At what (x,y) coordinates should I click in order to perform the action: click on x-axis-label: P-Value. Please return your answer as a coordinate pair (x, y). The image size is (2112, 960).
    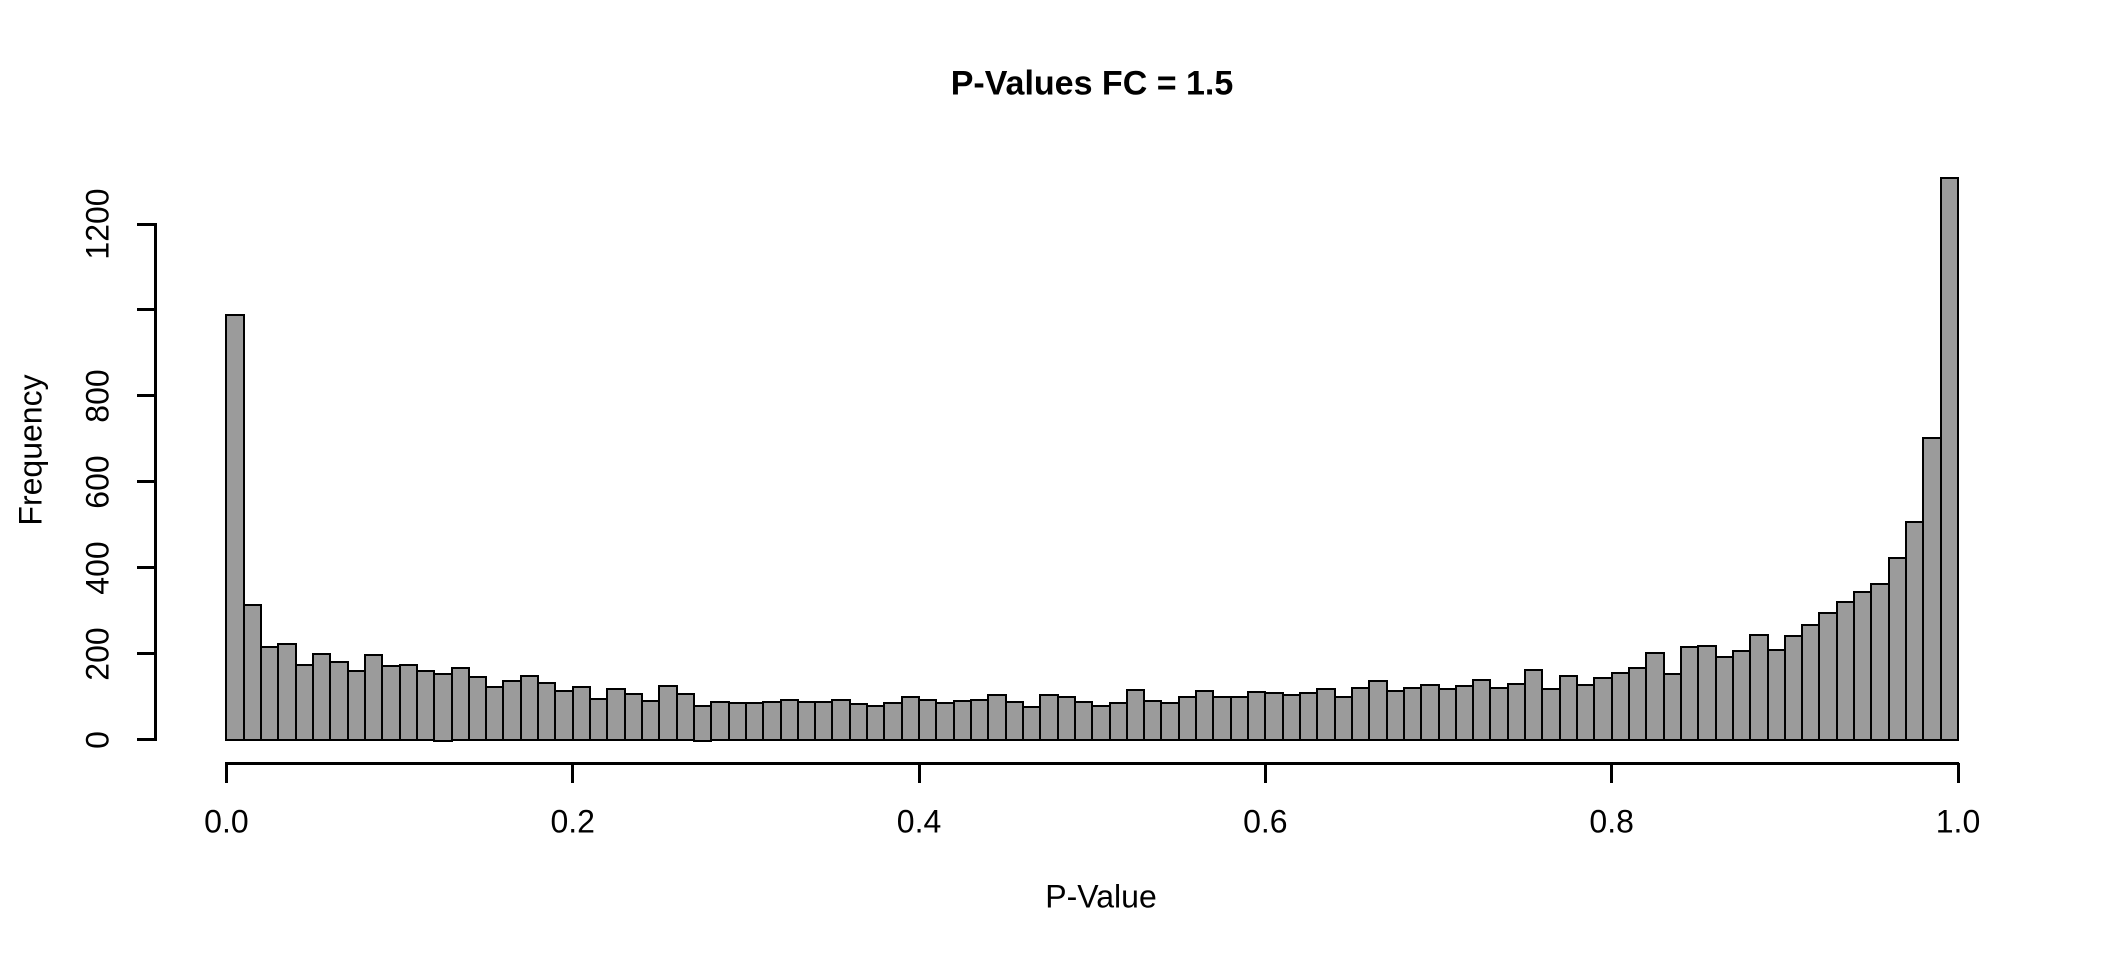
    Looking at the image, I should click on (1101, 896).